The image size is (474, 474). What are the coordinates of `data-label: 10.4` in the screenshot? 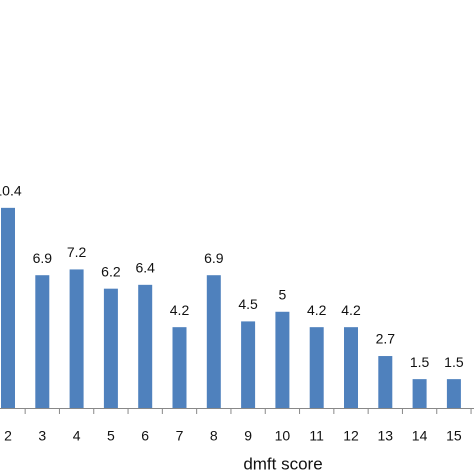 It's located at (11, 191).